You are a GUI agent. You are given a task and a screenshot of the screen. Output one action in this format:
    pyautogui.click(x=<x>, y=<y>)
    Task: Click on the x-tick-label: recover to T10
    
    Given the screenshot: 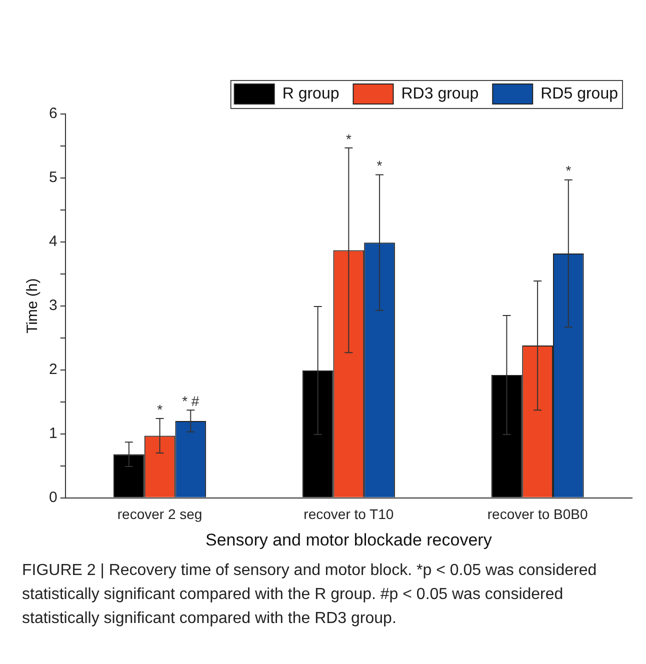 What is the action you would take?
    pyautogui.click(x=349, y=514)
    